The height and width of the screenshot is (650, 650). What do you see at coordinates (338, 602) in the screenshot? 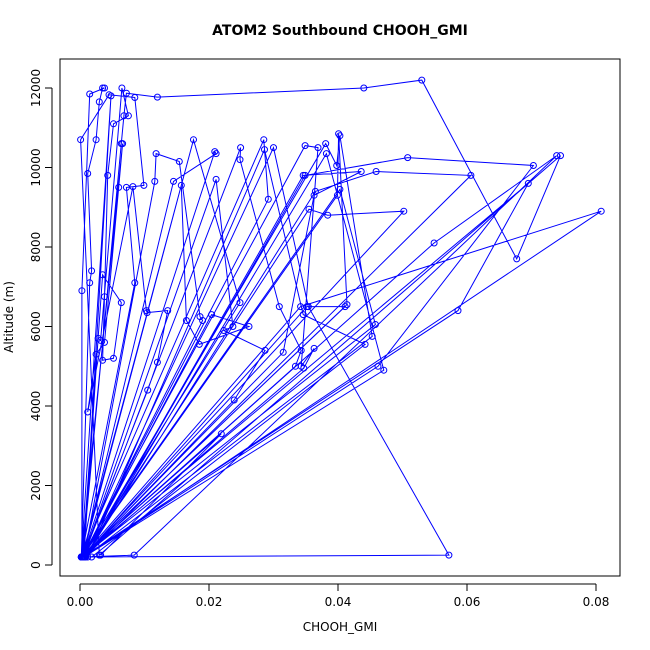
I see `x-tick-label: 0.04` at bounding box center [338, 602].